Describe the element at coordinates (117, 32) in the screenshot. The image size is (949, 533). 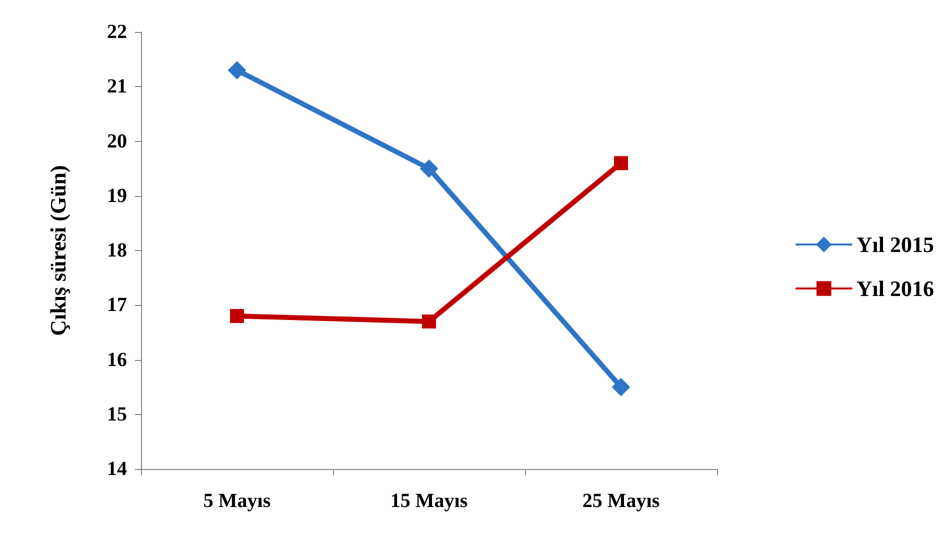
I see `y-tick-label: 22` at that location.